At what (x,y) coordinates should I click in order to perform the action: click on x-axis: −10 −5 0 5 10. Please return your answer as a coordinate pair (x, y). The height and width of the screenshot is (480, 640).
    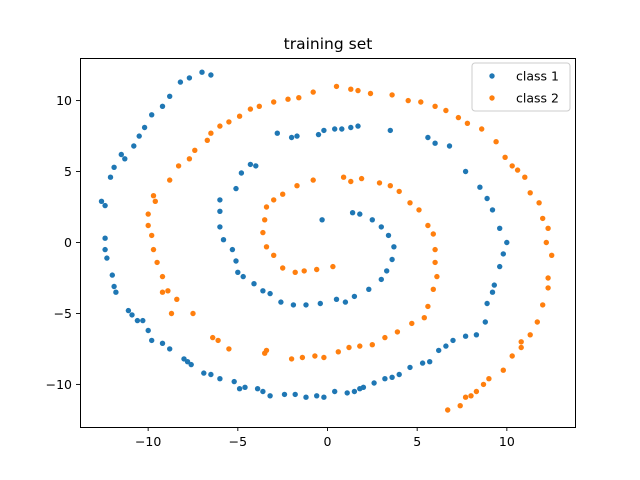
    Looking at the image, I should click on (325, 438).